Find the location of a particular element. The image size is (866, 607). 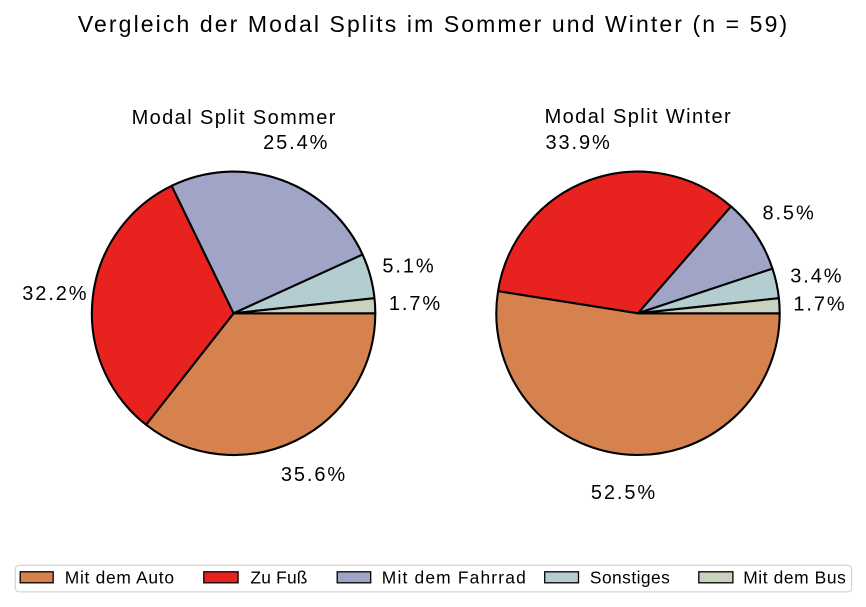

svg-text: Mit dem Fahrrad is located at coordinates (454, 577).